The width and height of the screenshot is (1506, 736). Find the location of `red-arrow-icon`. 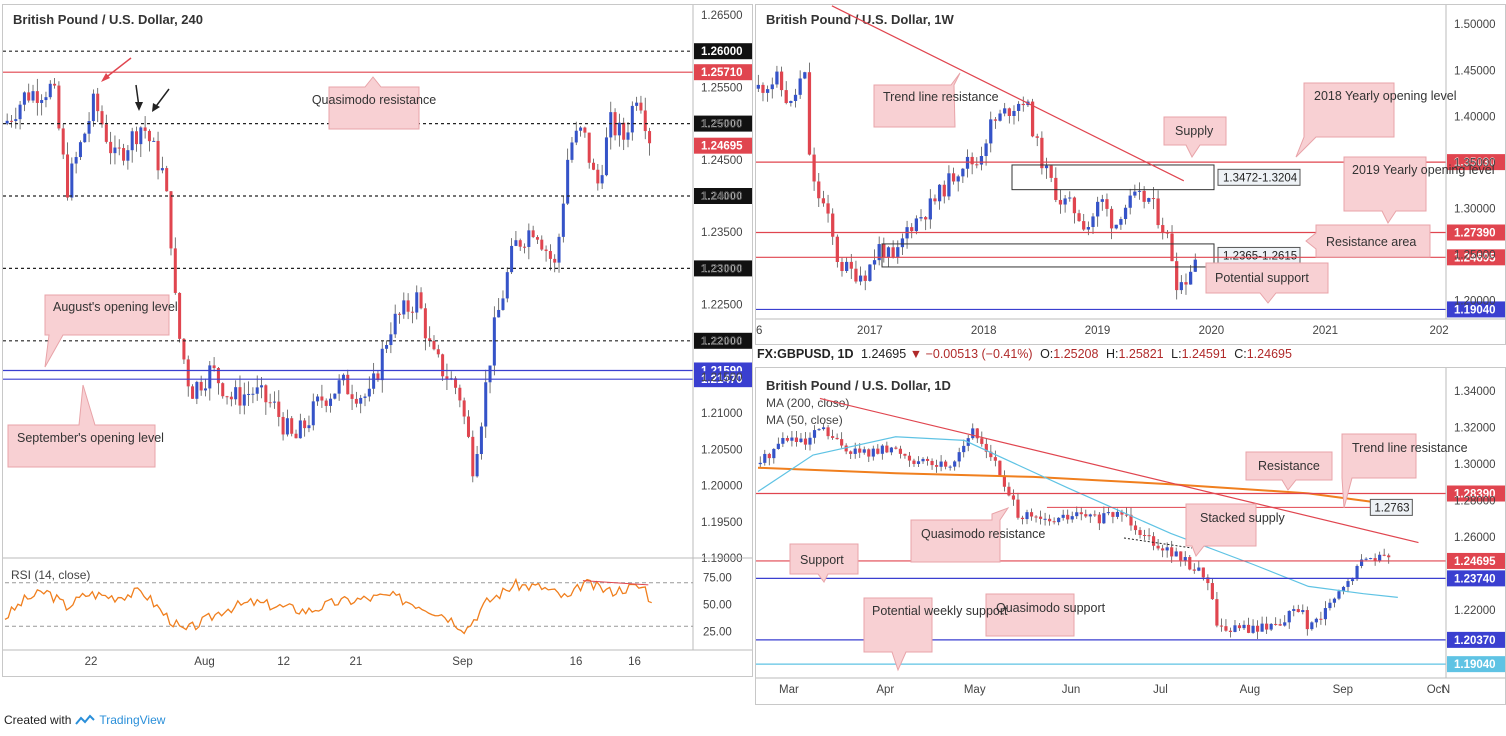

red-arrow-icon is located at coordinates (116, 69).